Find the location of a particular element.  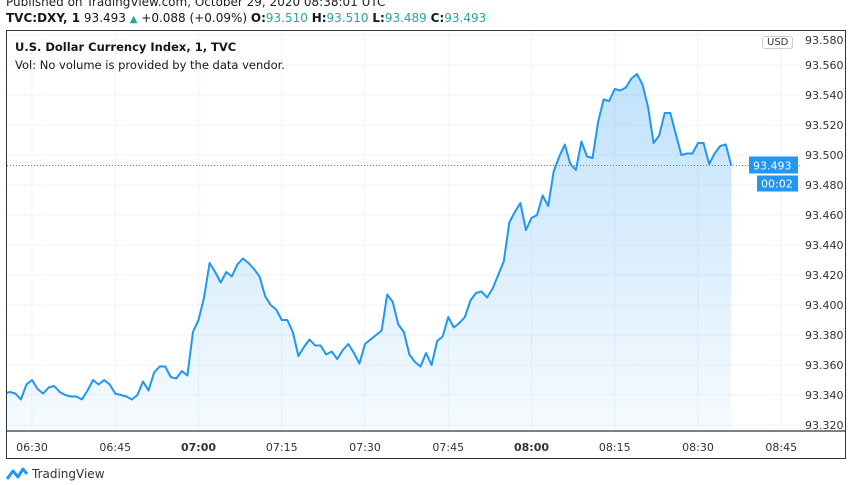

open-label: O: is located at coordinates (258, 18).